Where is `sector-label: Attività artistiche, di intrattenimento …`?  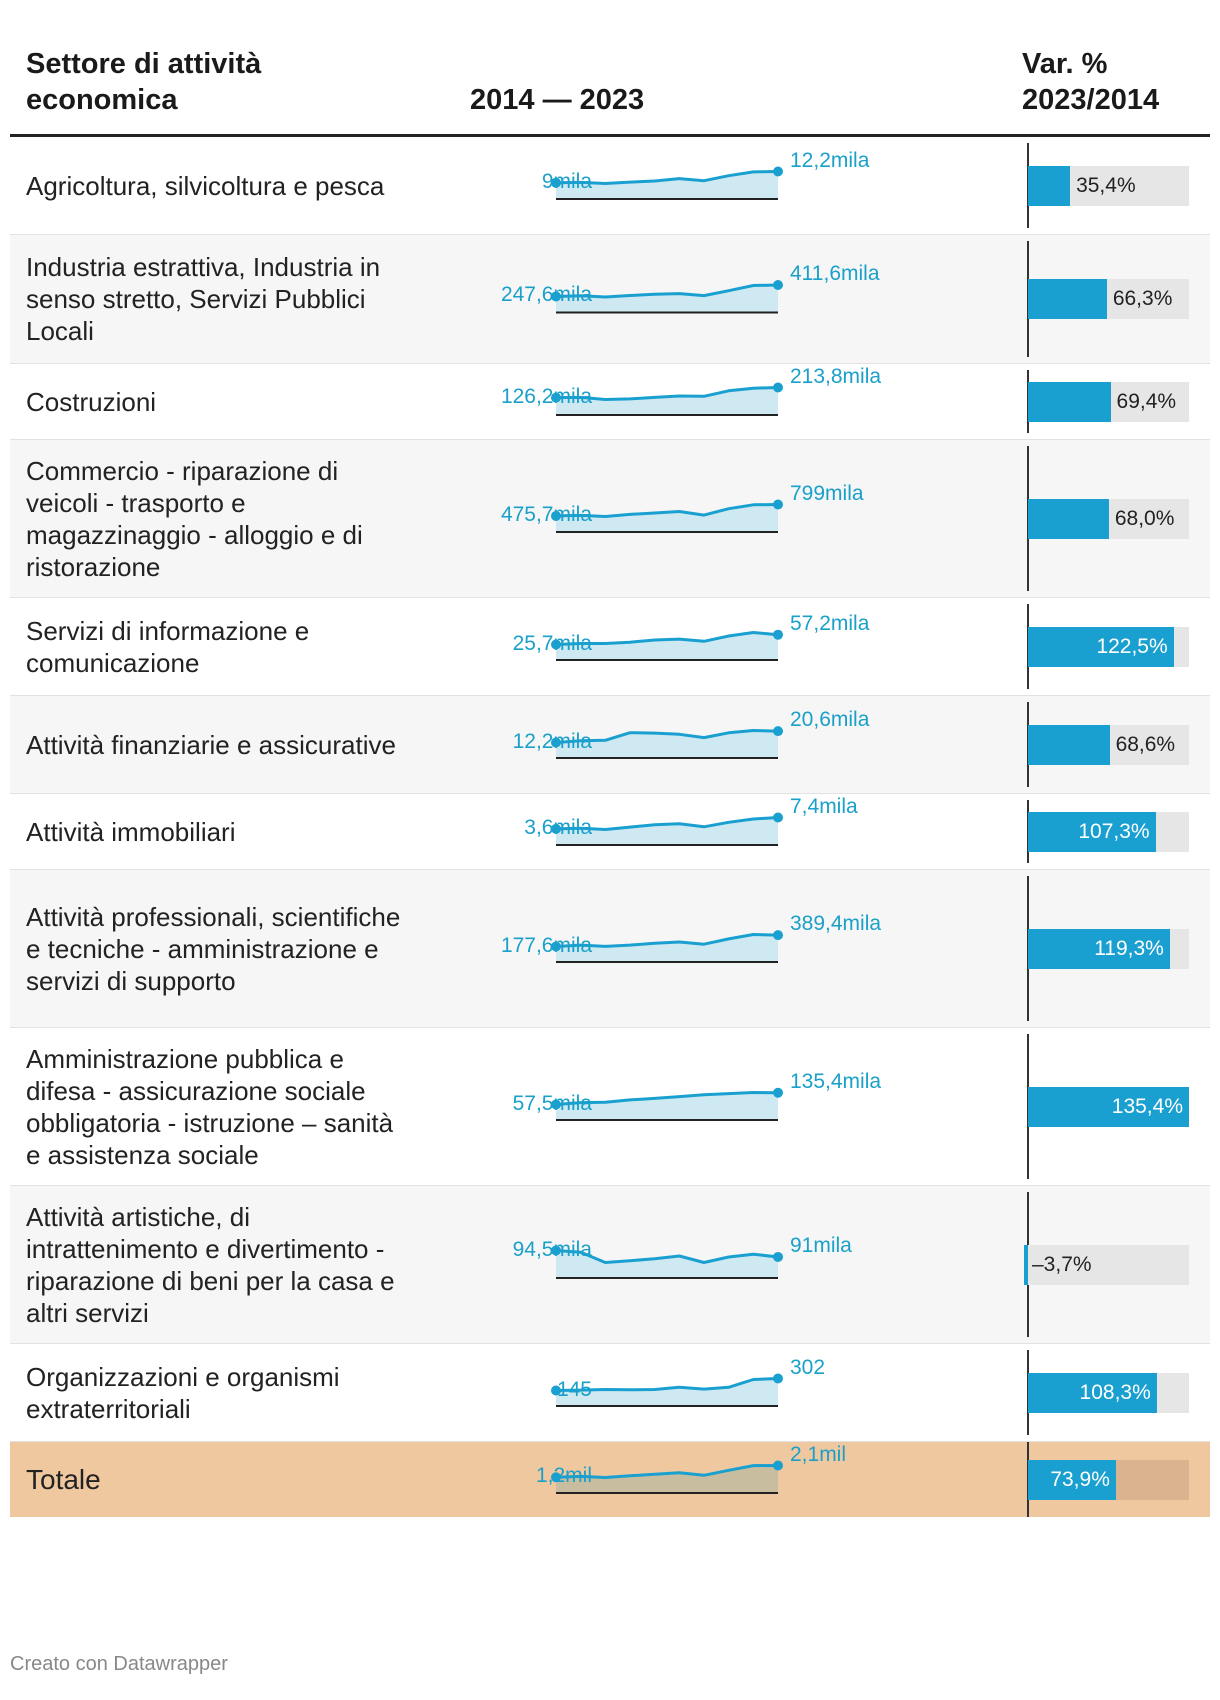
sector-label: Attività artistiche, di intrattenimento … is located at coordinates (210, 1264).